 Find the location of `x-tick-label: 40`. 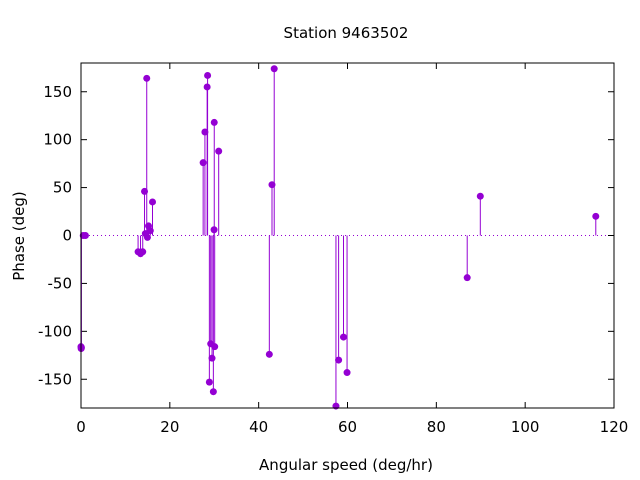

x-tick-label: 40 is located at coordinates (258, 427).